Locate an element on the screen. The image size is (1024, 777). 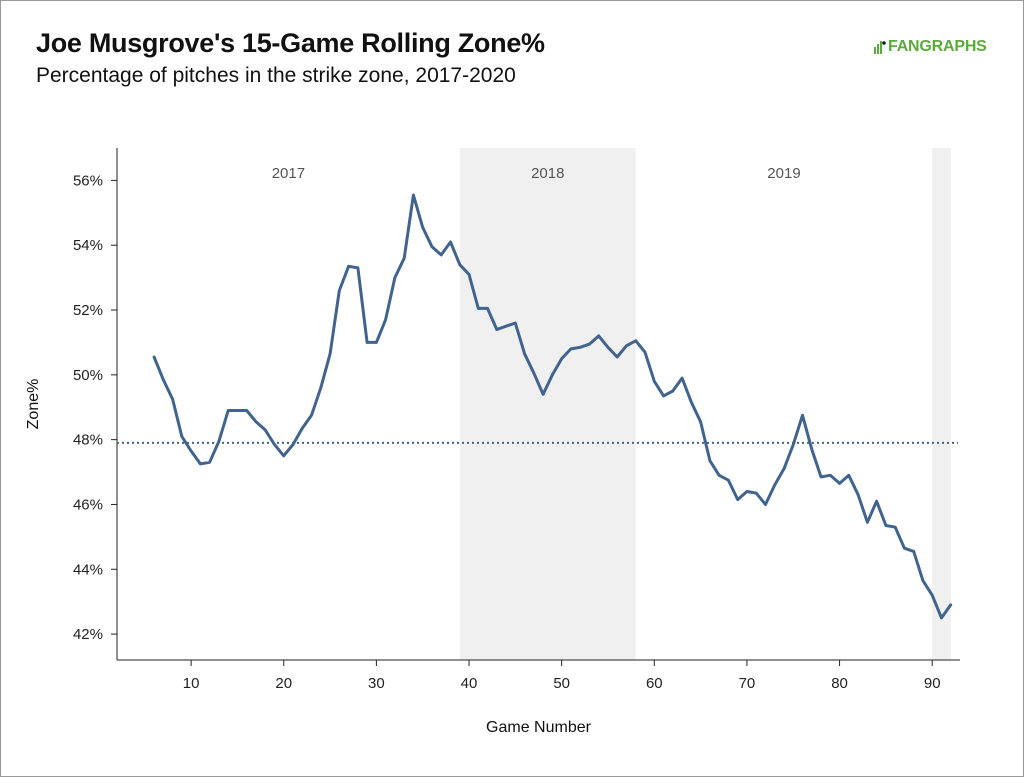
fangraphs-logo: FANGRAPHS is located at coordinates (930, 47).